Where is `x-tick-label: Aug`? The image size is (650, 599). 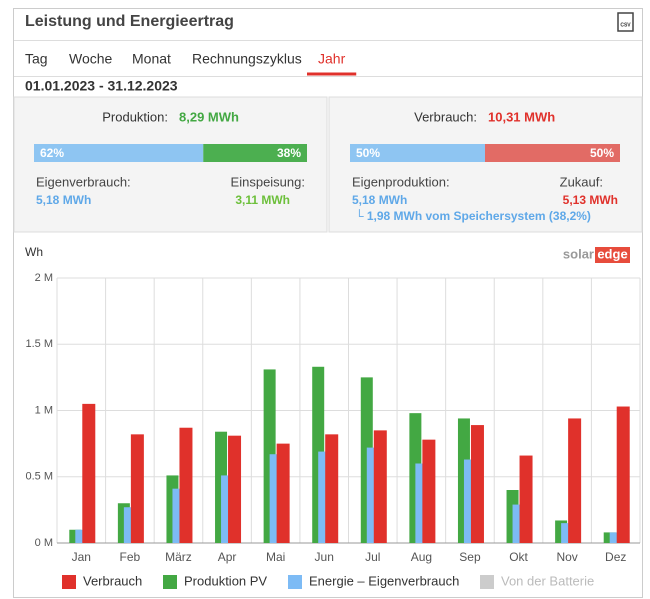
x-tick-label: Aug is located at coordinates (421, 557).